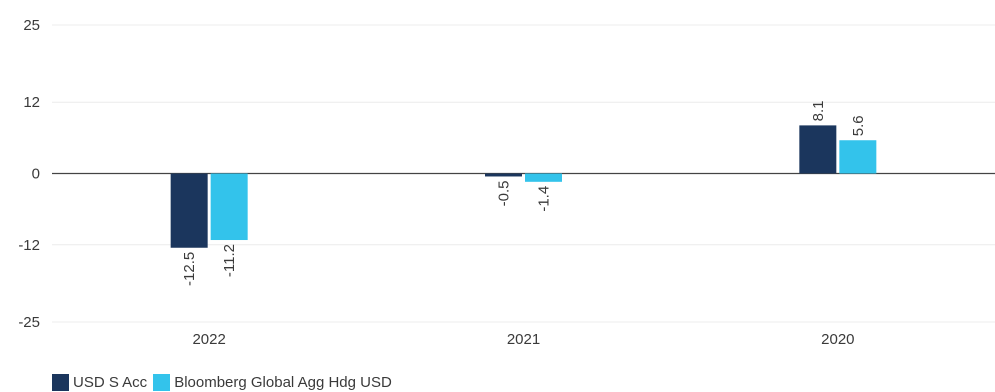  Describe the element at coordinates (29, 174) in the screenshot. I see `y-axis-ticks: 25 12 0 -12 -25` at that location.